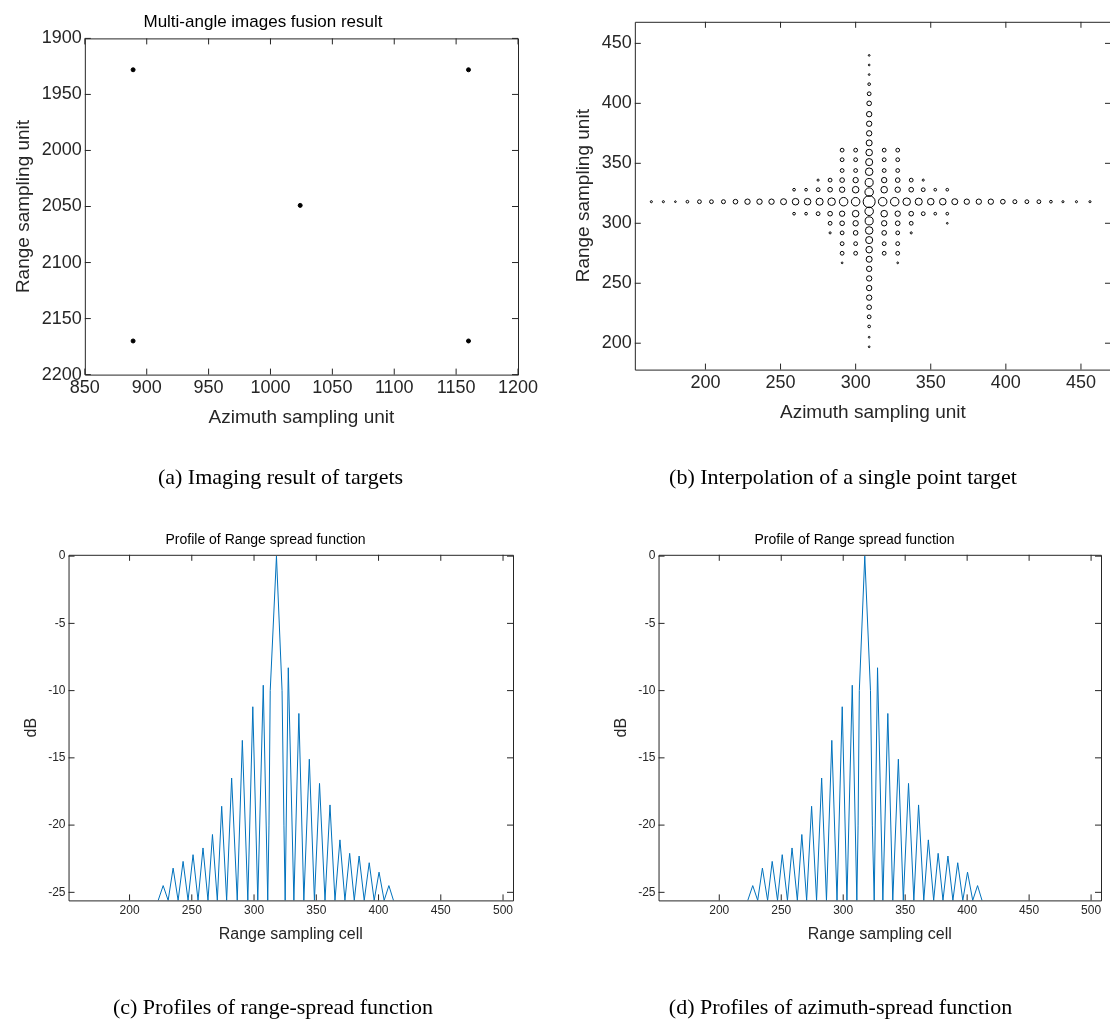 The width and height of the screenshot is (1110, 1025). I want to click on y-tick-label: 2100, so click(61, 261).